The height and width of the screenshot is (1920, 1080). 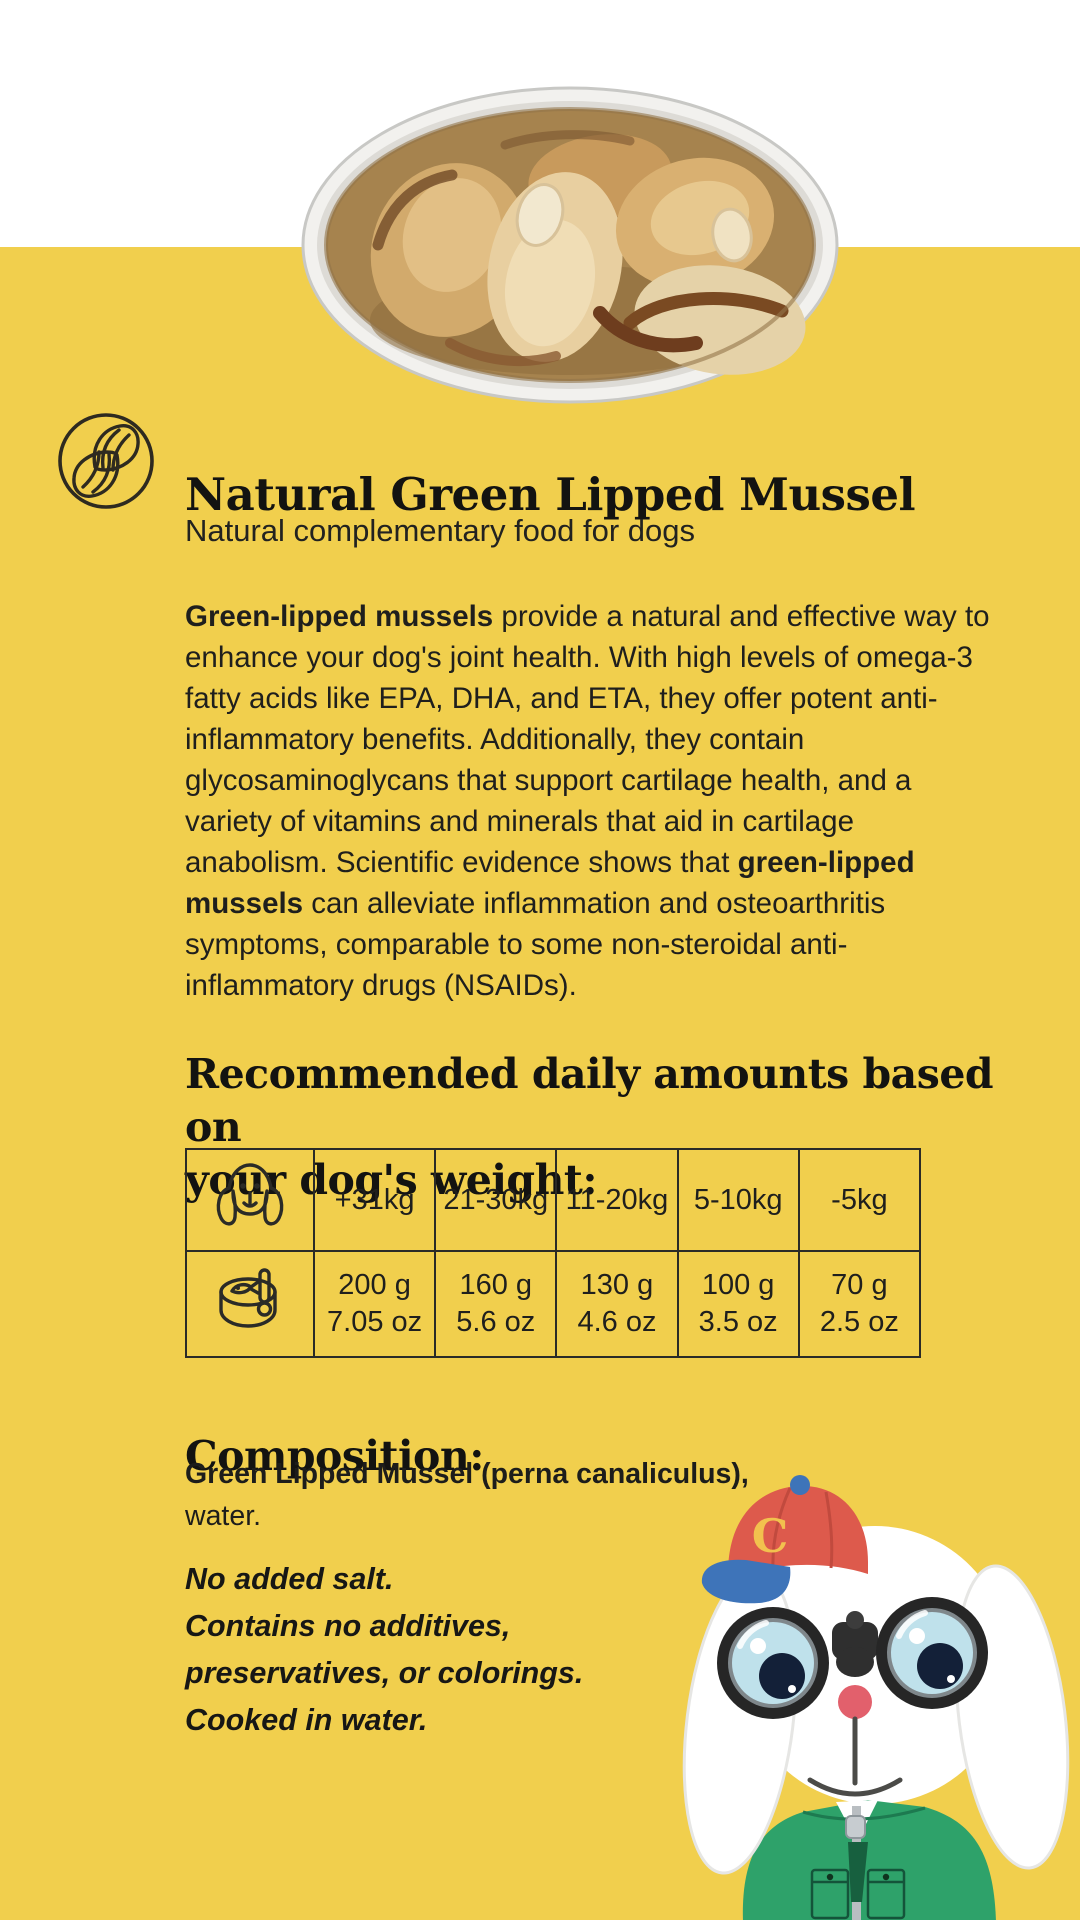 I want to click on dosage-table: +31kg 21-30kg 11-20kg 5-10kg -5kg, so click(x=553, y=1253).